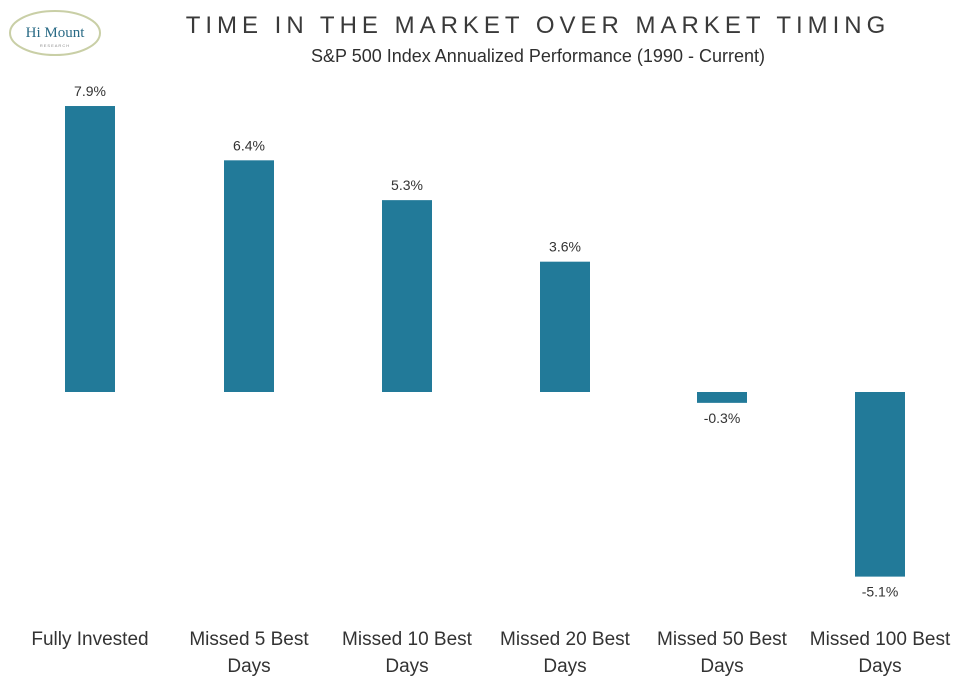 This screenshot has height=683, width=966. I want to click on category-label-4-0: Missed 50 Best, so click(722, 639).